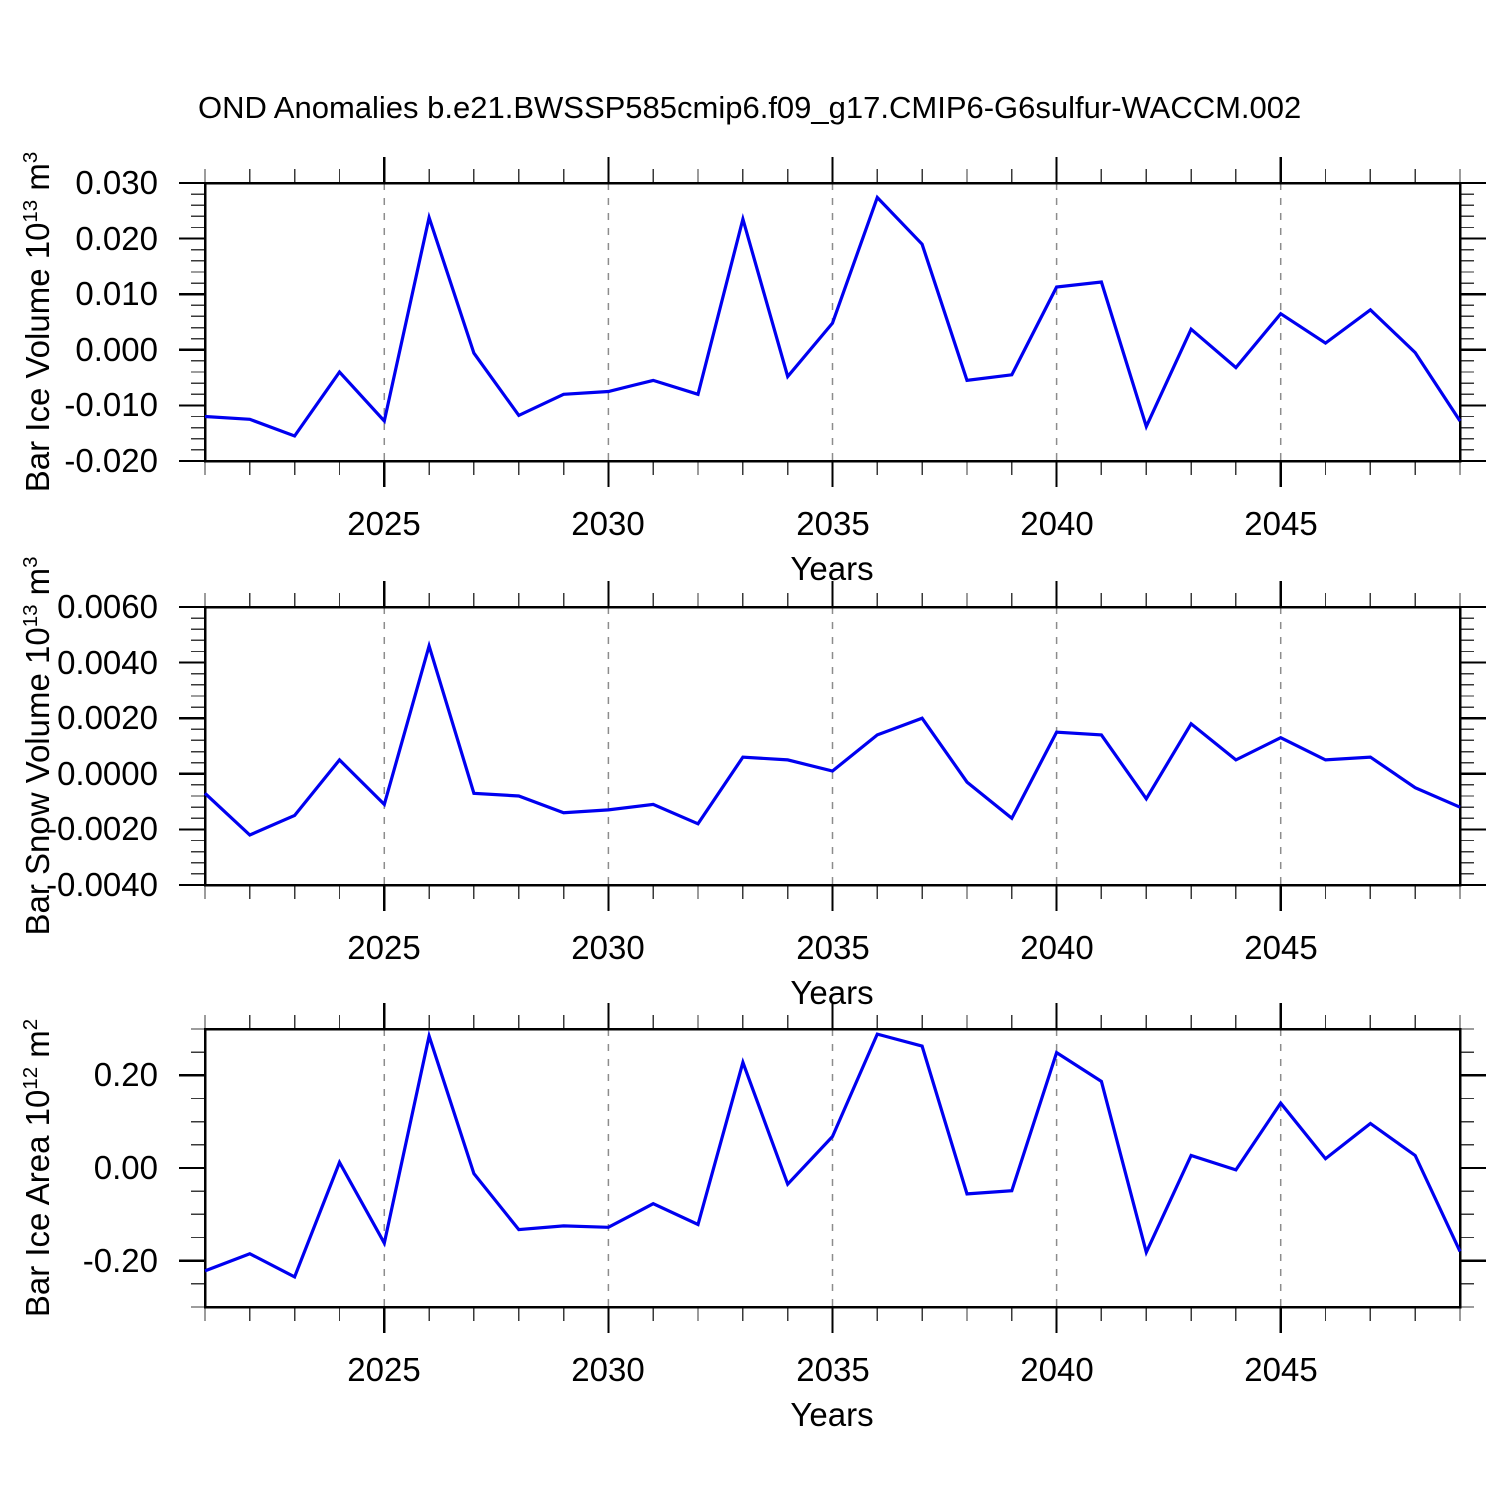 The image size is (1500, 1500). I want to click on data-line-snow-volume, so click(832, 738).